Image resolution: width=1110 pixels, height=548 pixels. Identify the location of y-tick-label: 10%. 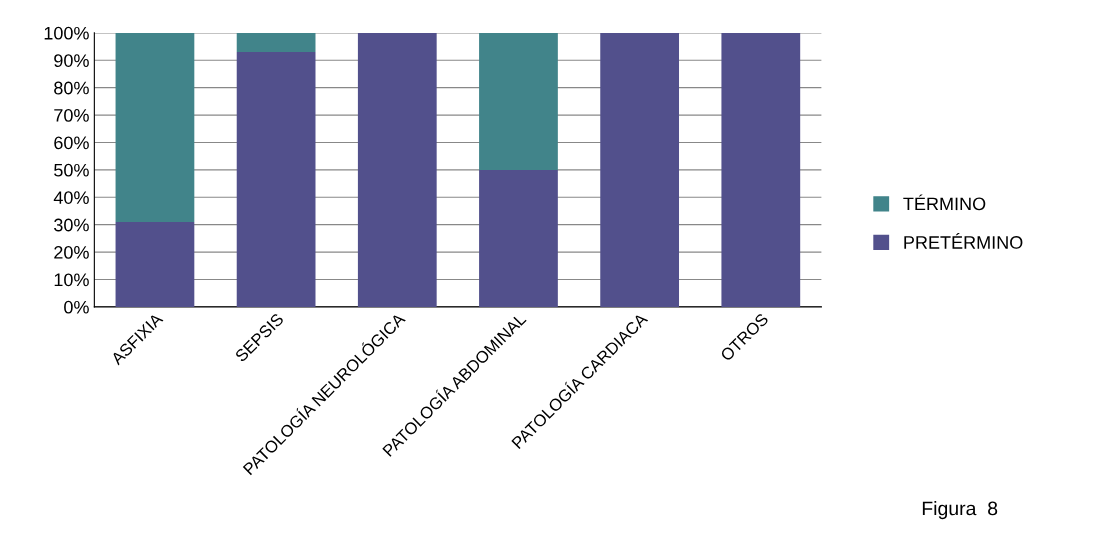
(71, 280).